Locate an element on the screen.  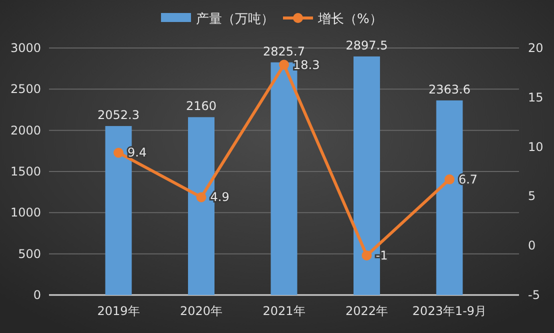
x-tick-label: 2023年1-9月 is located at coordinates (449, 311).